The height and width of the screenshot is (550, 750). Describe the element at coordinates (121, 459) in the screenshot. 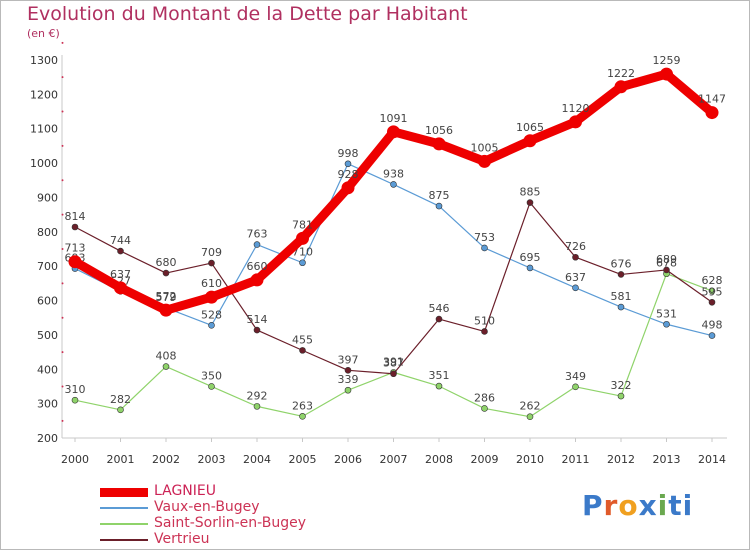

I see `x-tick-label: 2001` at that location.